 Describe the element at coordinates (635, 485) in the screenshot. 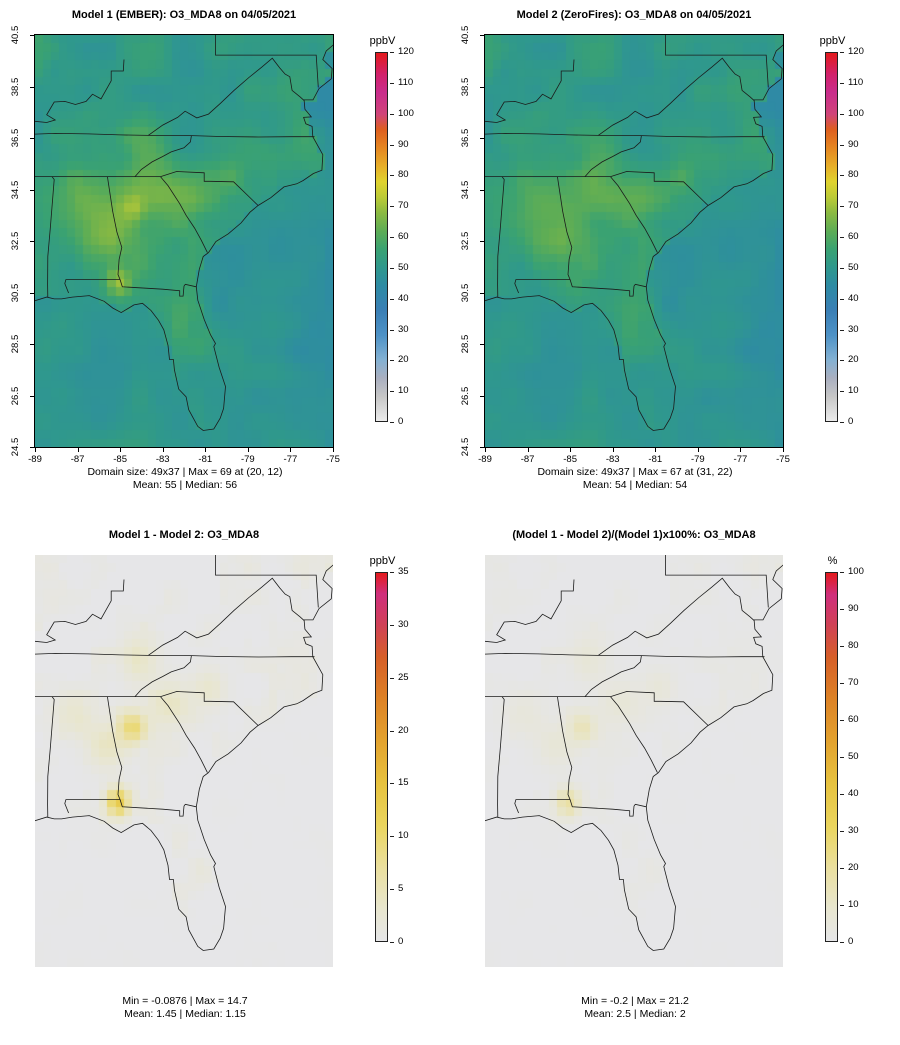

I see `caption-line2: Mean: 54 | Median: 54` at that location.